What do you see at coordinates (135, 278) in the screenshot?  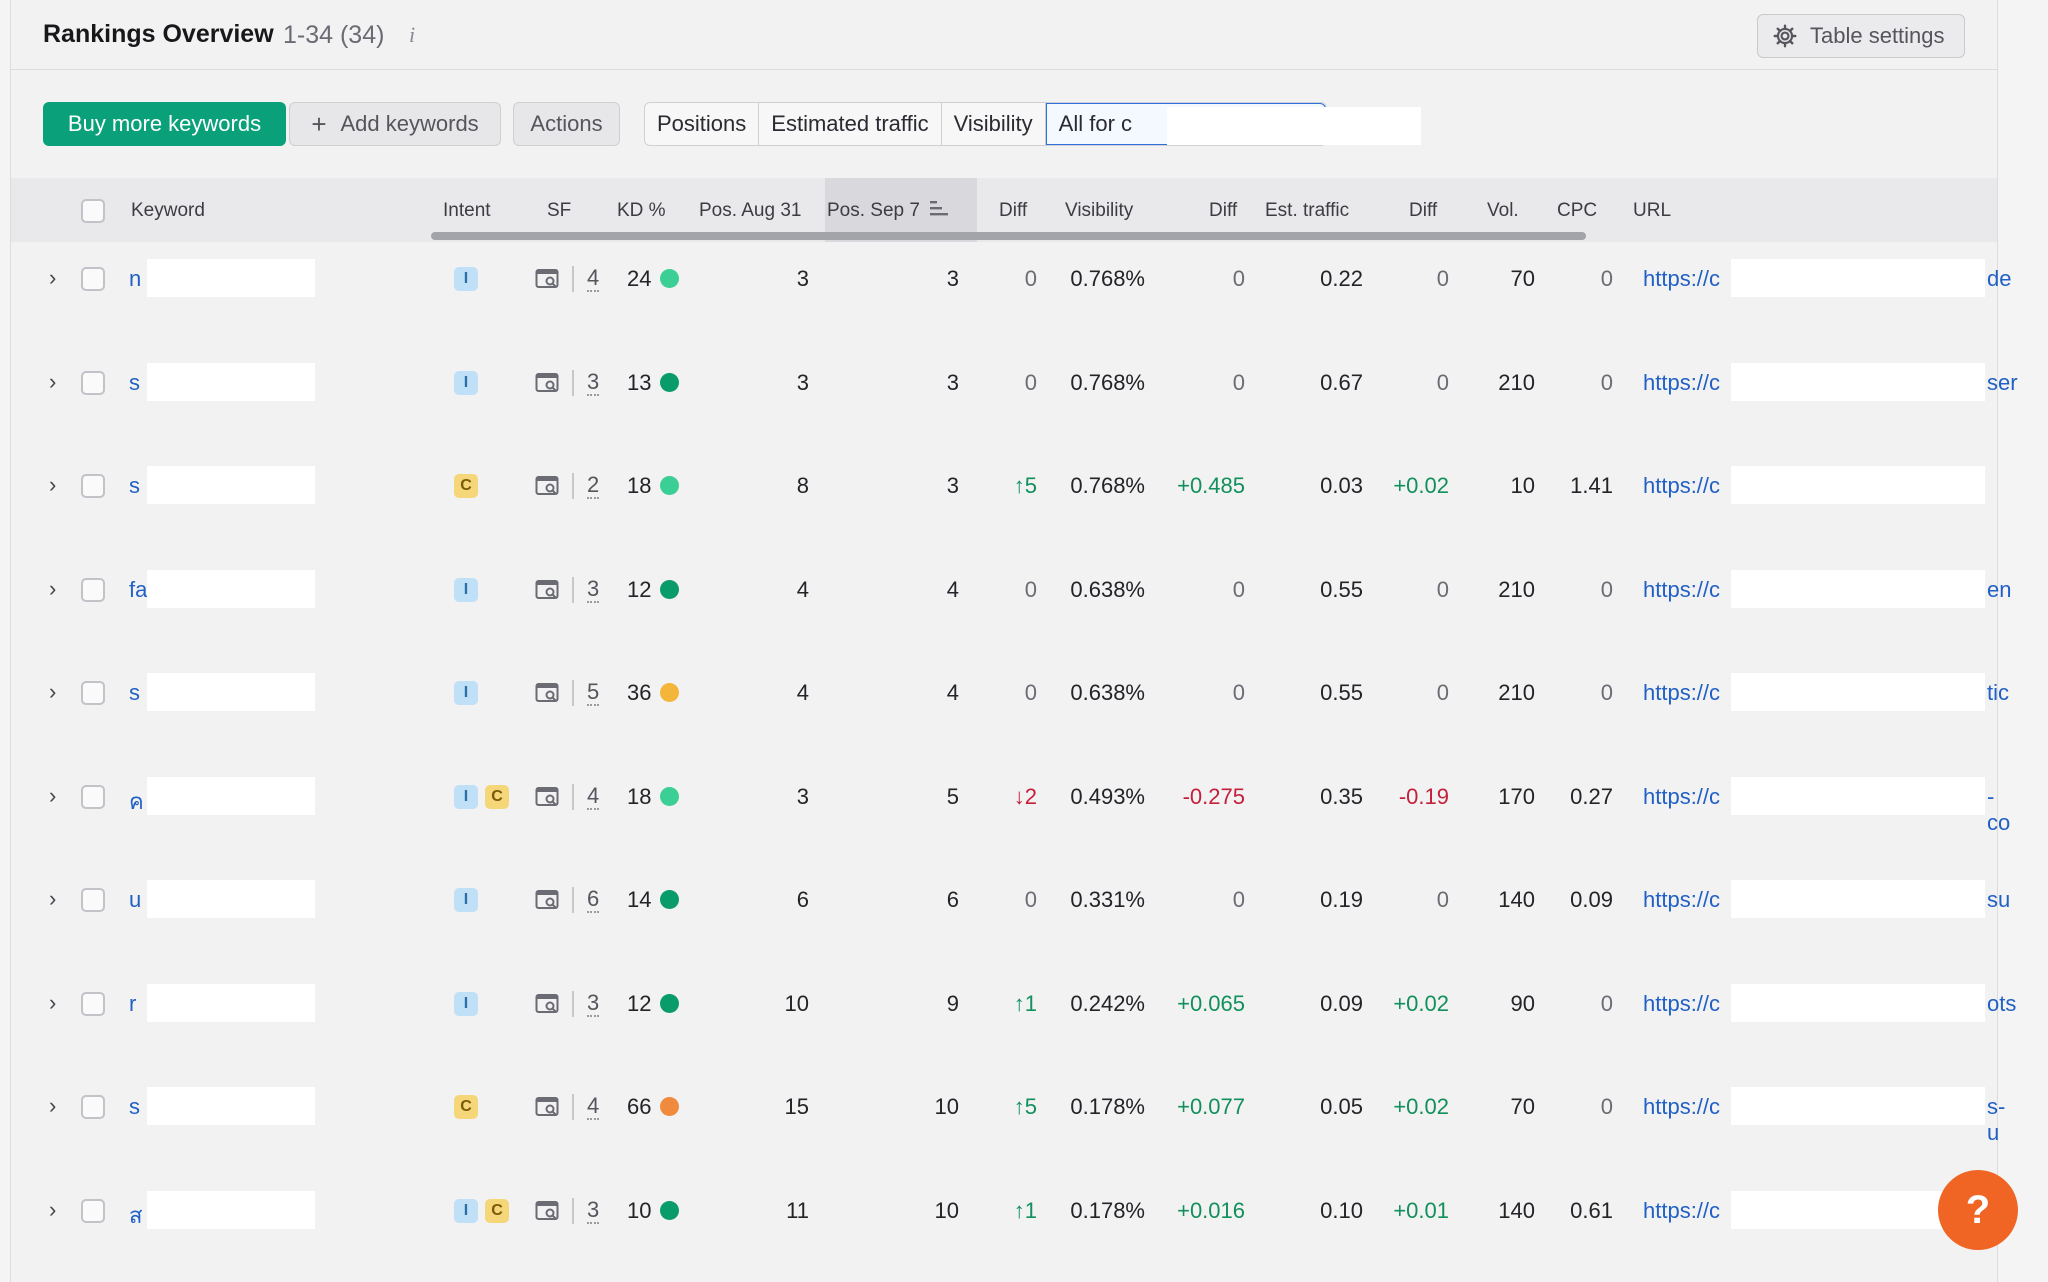 I see `keyword-link: n` at bounding box center [135, 278].